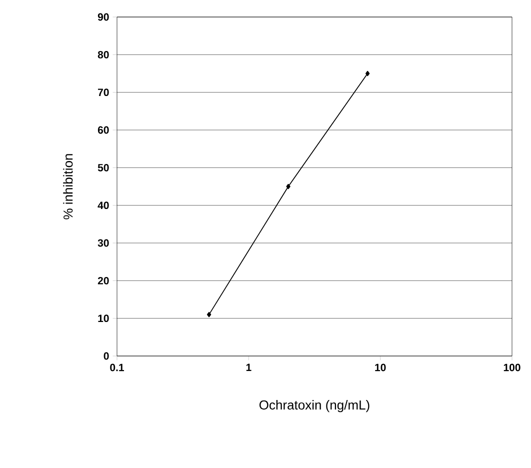 The image size is (531, 468). What do you see at coordinates (103, 318) in the screenshot?
I see `y-tick-label: 10` at bounding box center [103, 318].